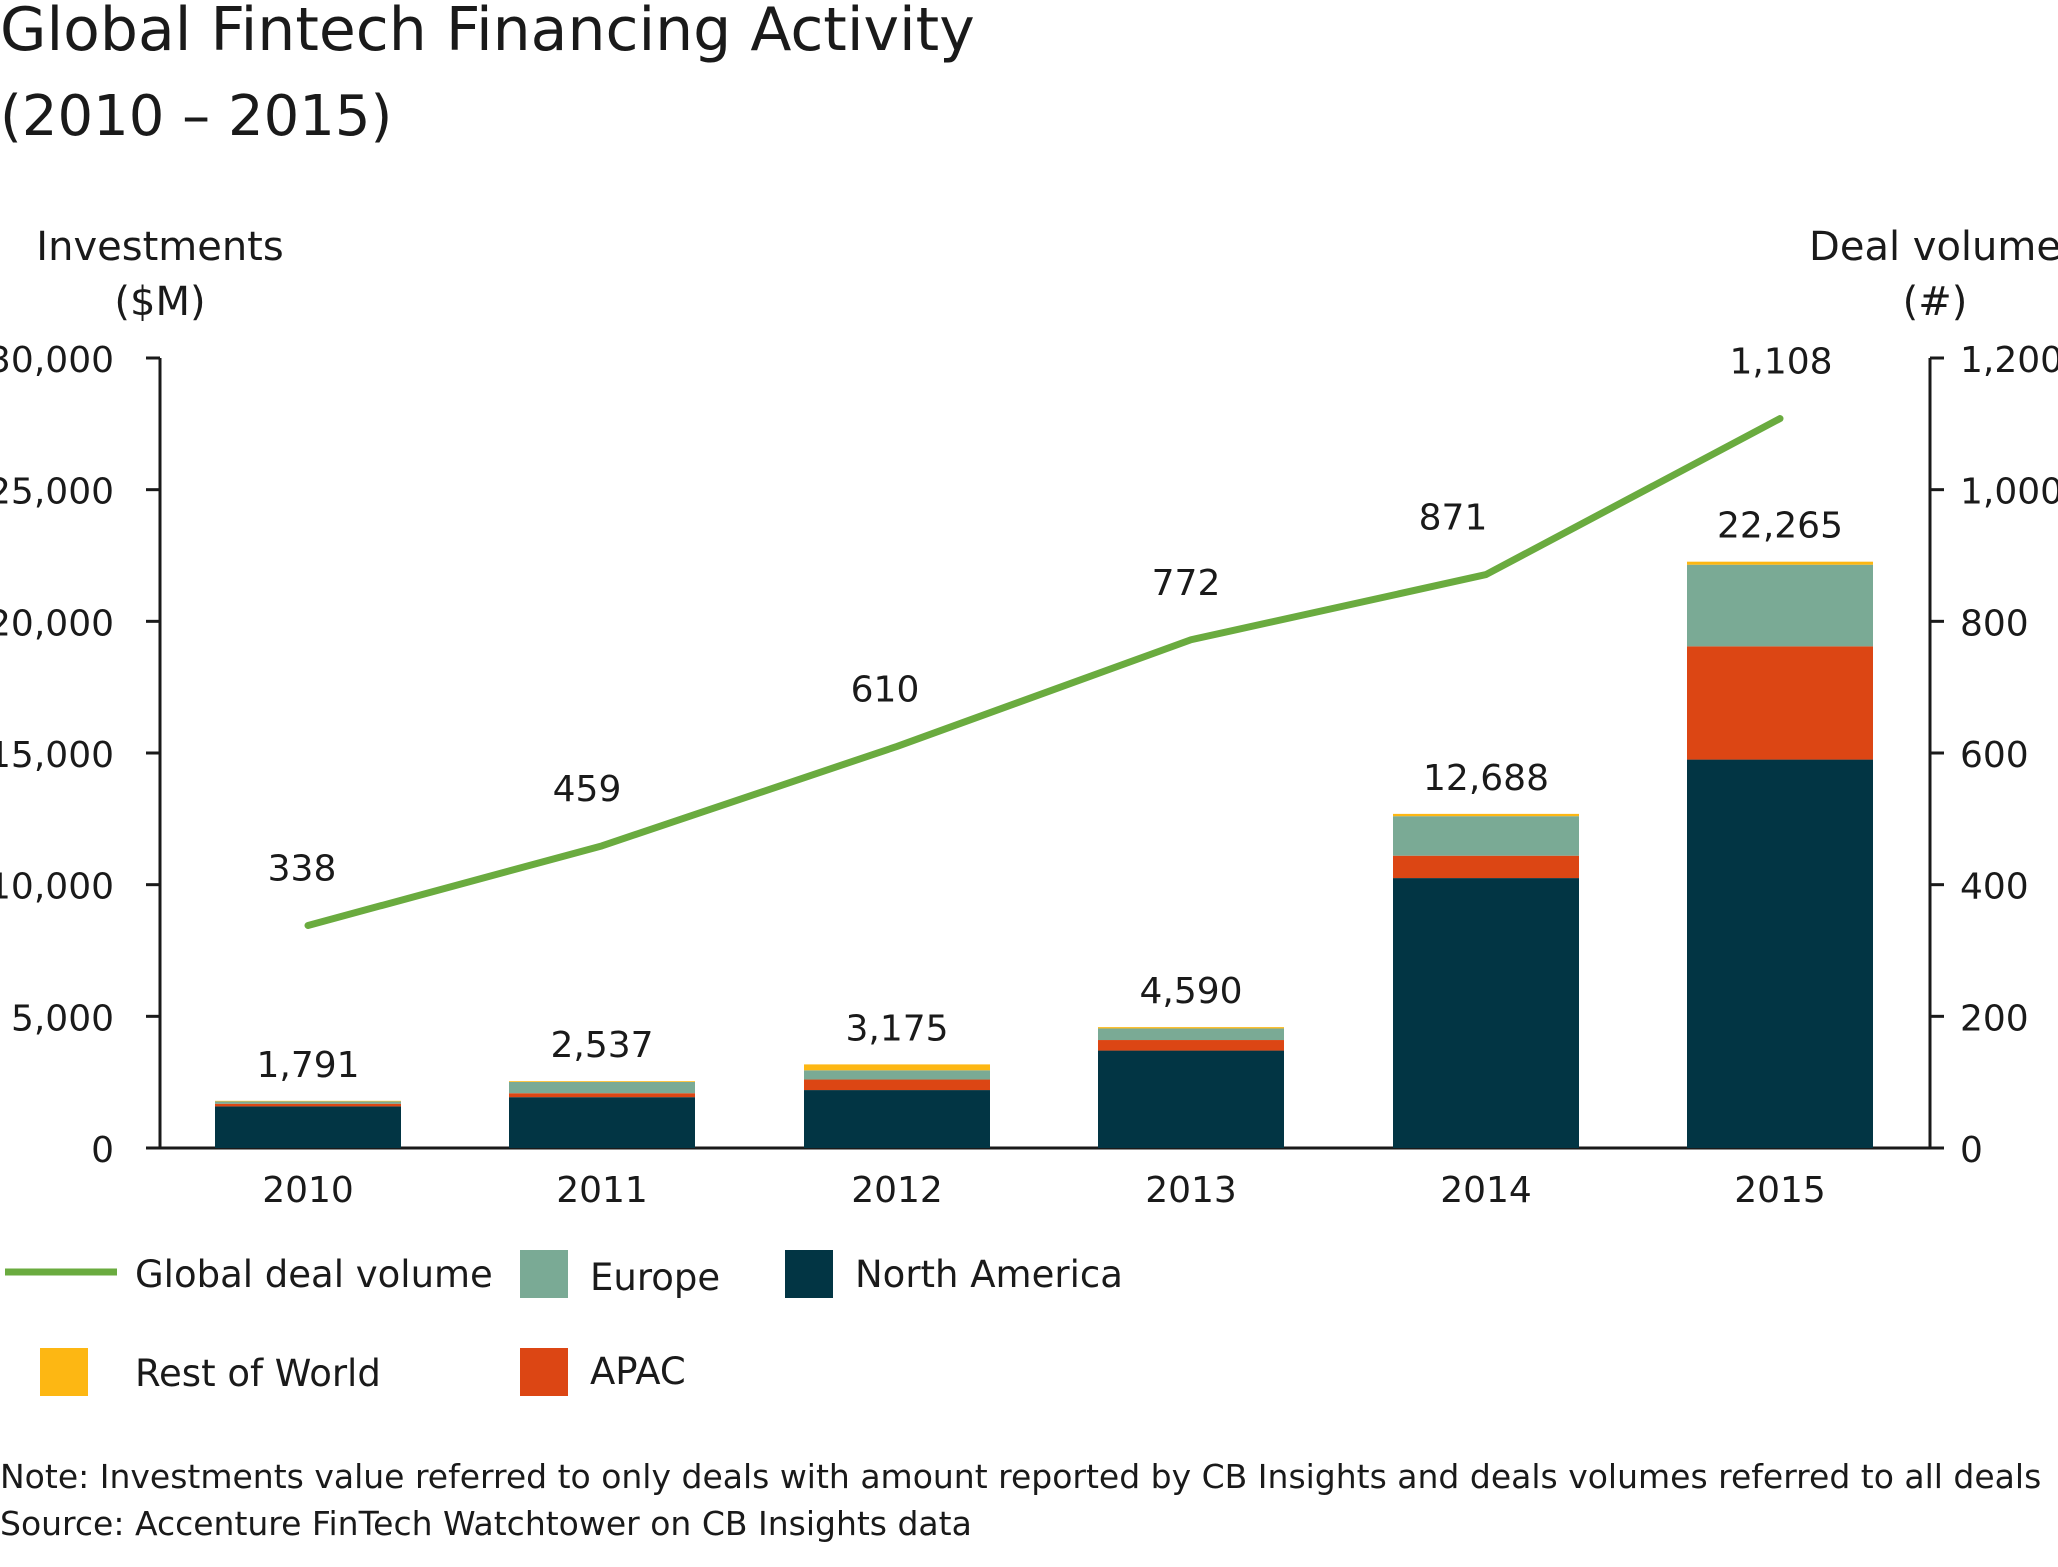  I want to click on x-tick-label: 2011, so click(602, 1190).